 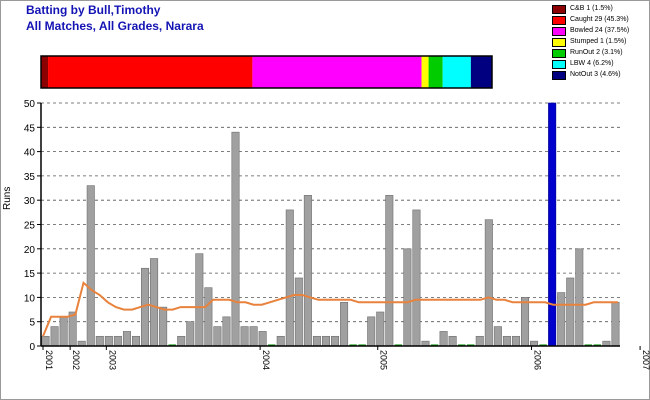 What do you see at coordinates (538, 360) in the screenshot?
I see `x-year-label: 2006` at bounding box center [538, 360].